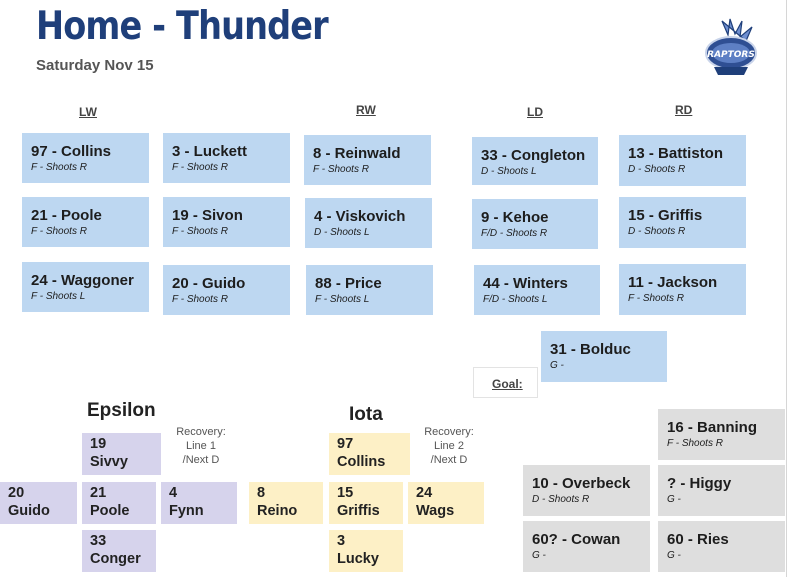 The width and height of the screenshot is (792, 577). What do you see at coordinates (261, 493) in the screenshot?
I see `player-number: 8` at bounding box center [261, 493].